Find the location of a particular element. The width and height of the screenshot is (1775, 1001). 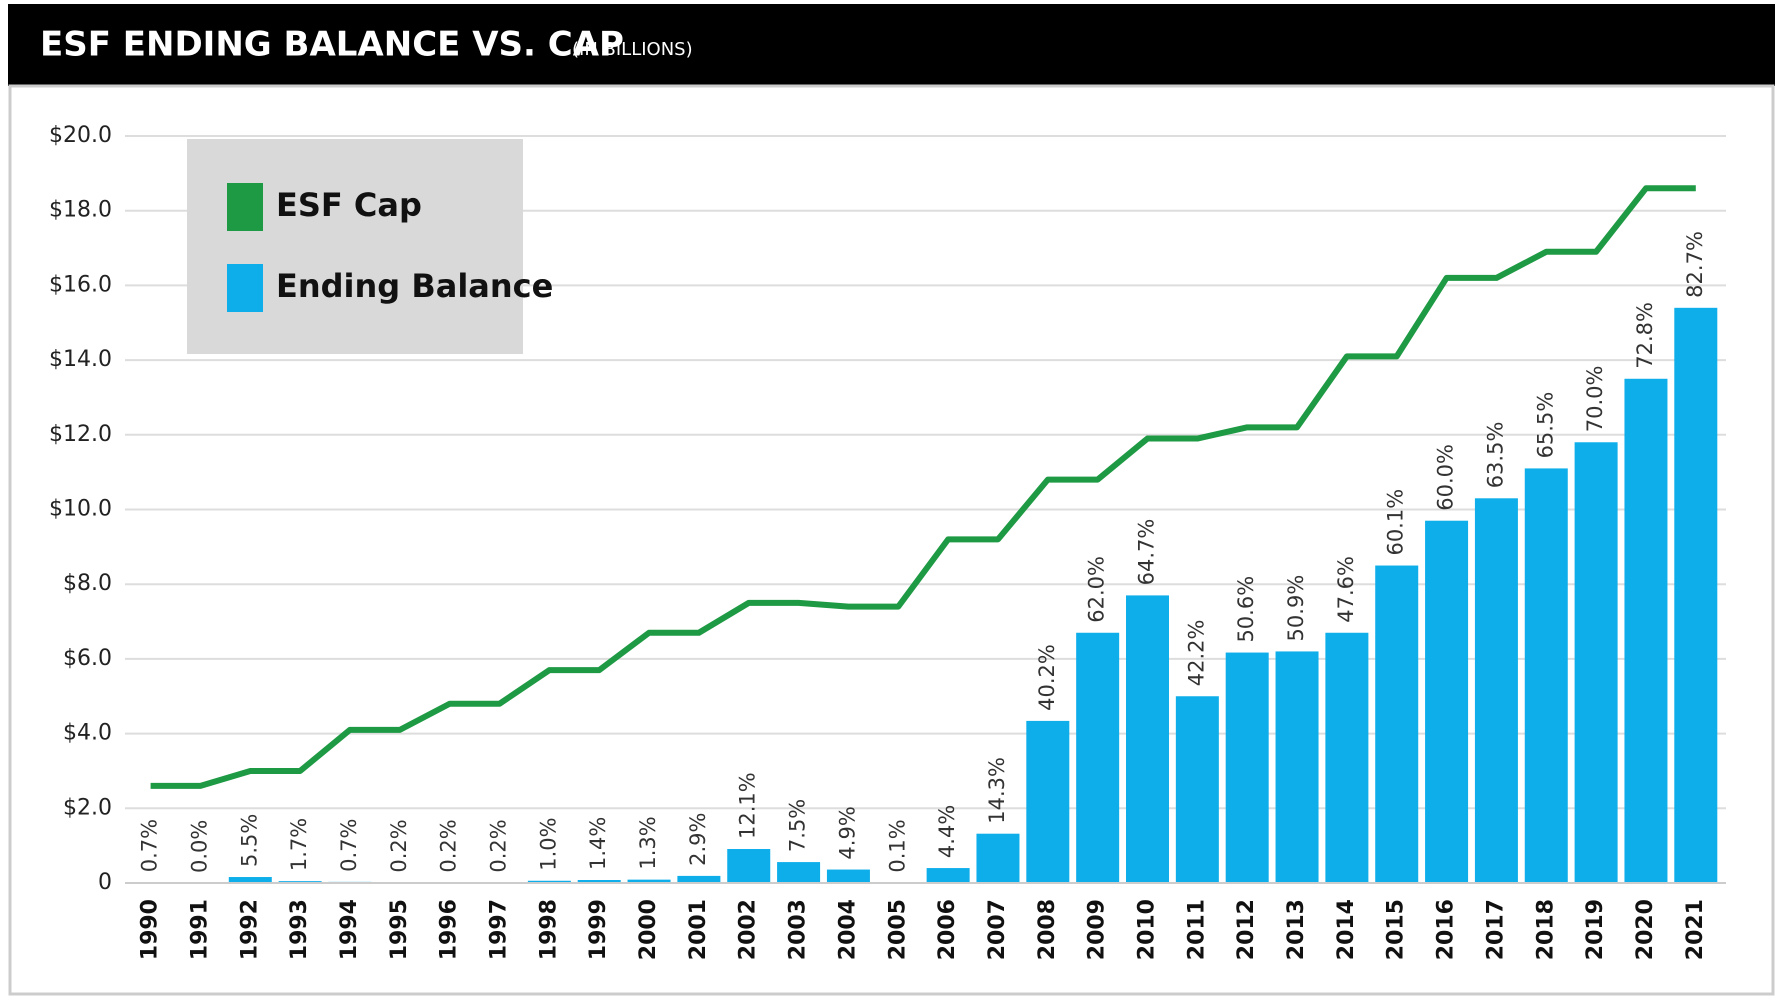

x-tick-label: 2002 is located at coordinates (748, 929).